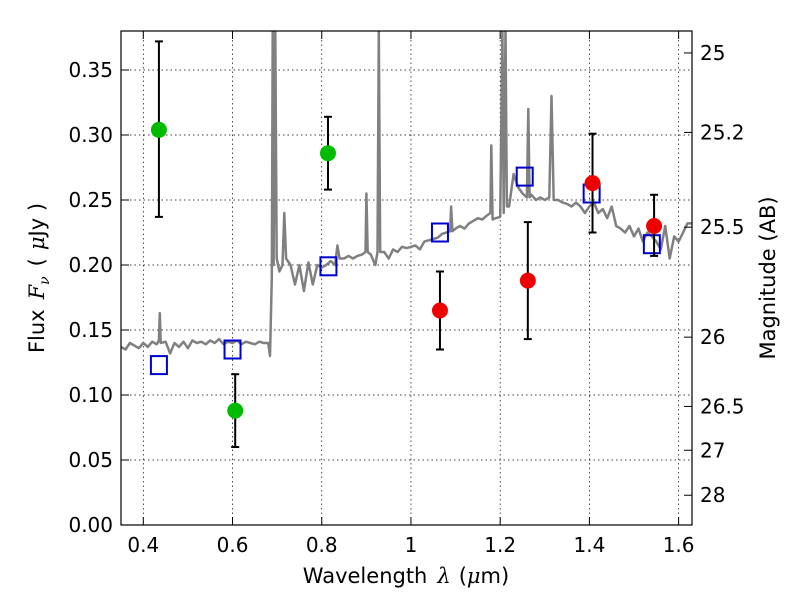 Image resolution: width=800 pixels, height=600 pixels. I want to click on y-axis-label: FluxFν(μJy ), so click(39, 278).